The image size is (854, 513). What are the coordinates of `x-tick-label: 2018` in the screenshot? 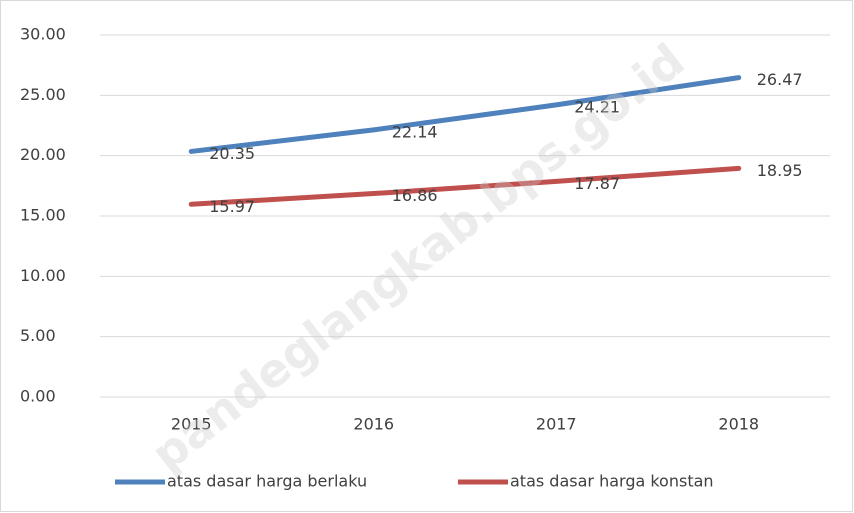 It's located at (738, 424).